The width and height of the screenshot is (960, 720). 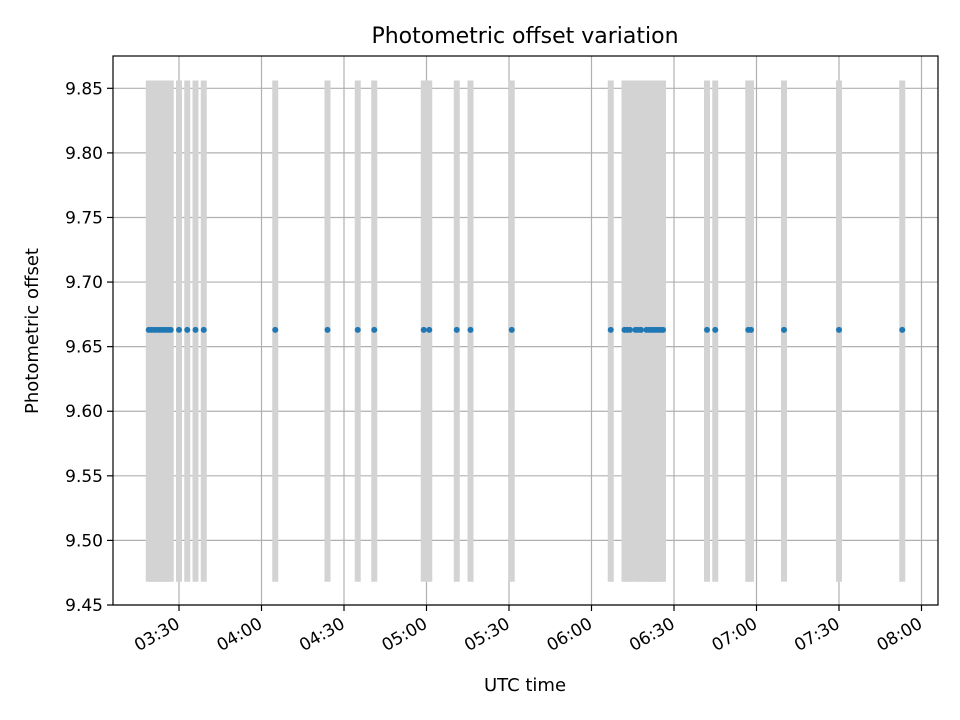 I want to click on y-axis-label: Photometric offset, so click(x=32, y=331).